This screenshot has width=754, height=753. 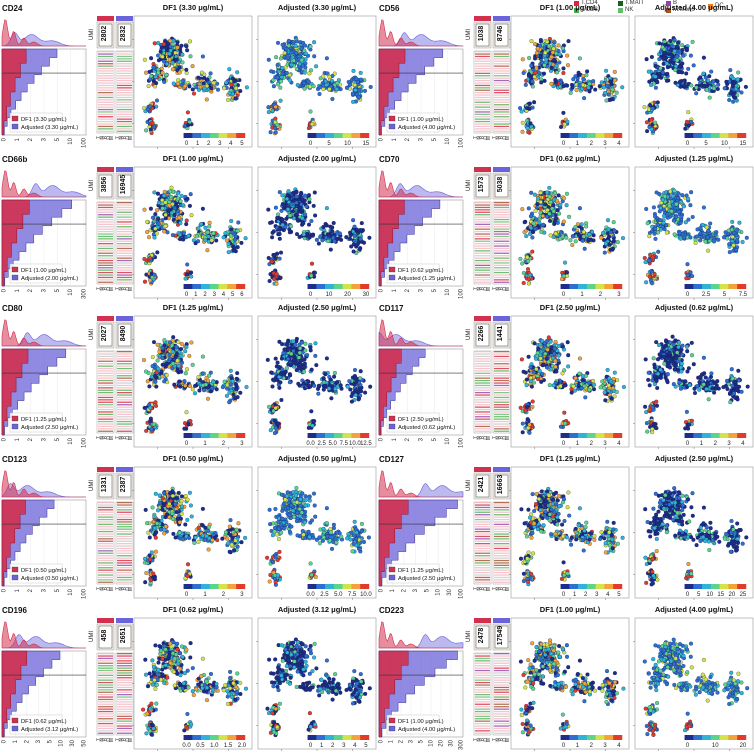 What do you see at coordinates (706, 295) in the screenshot?
I see `adjusted-colorbar-tick: 2.5` at bounding box center [706, 295].